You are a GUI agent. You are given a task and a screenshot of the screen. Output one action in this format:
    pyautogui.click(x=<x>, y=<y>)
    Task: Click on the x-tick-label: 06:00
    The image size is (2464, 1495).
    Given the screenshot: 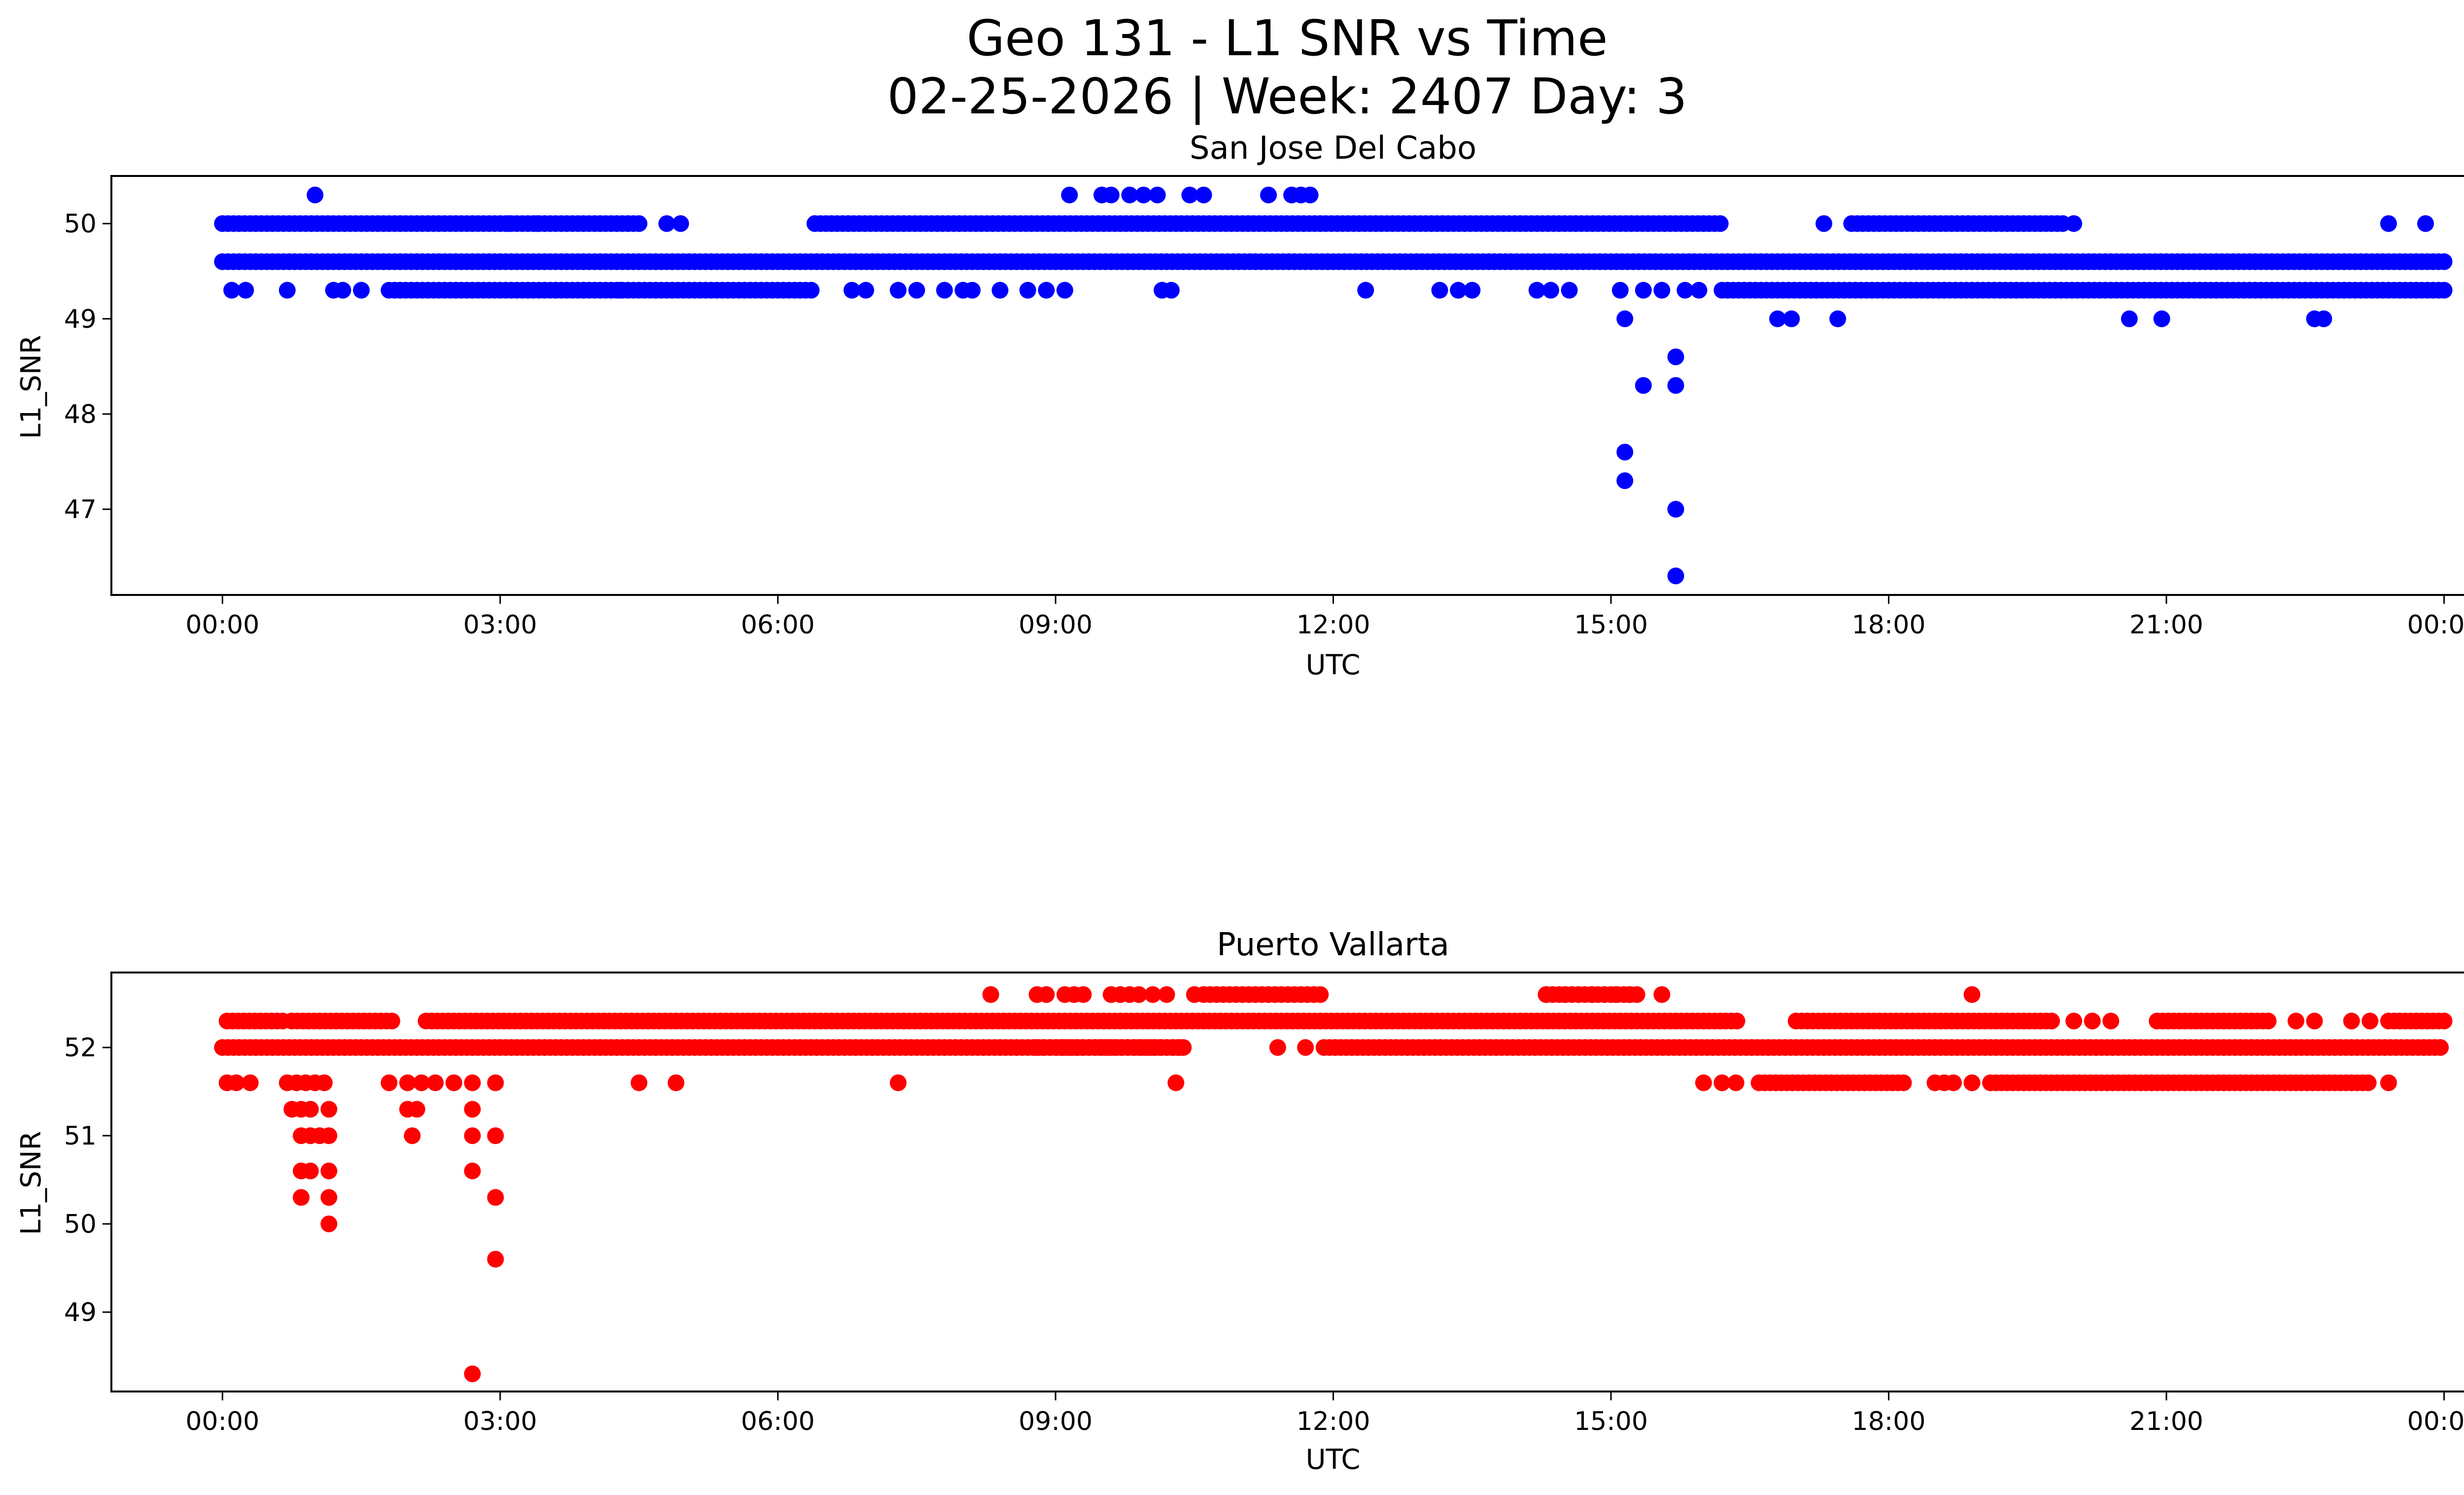 What is the action you would take?
    pyautogui.click(x=778, y=1421)
    